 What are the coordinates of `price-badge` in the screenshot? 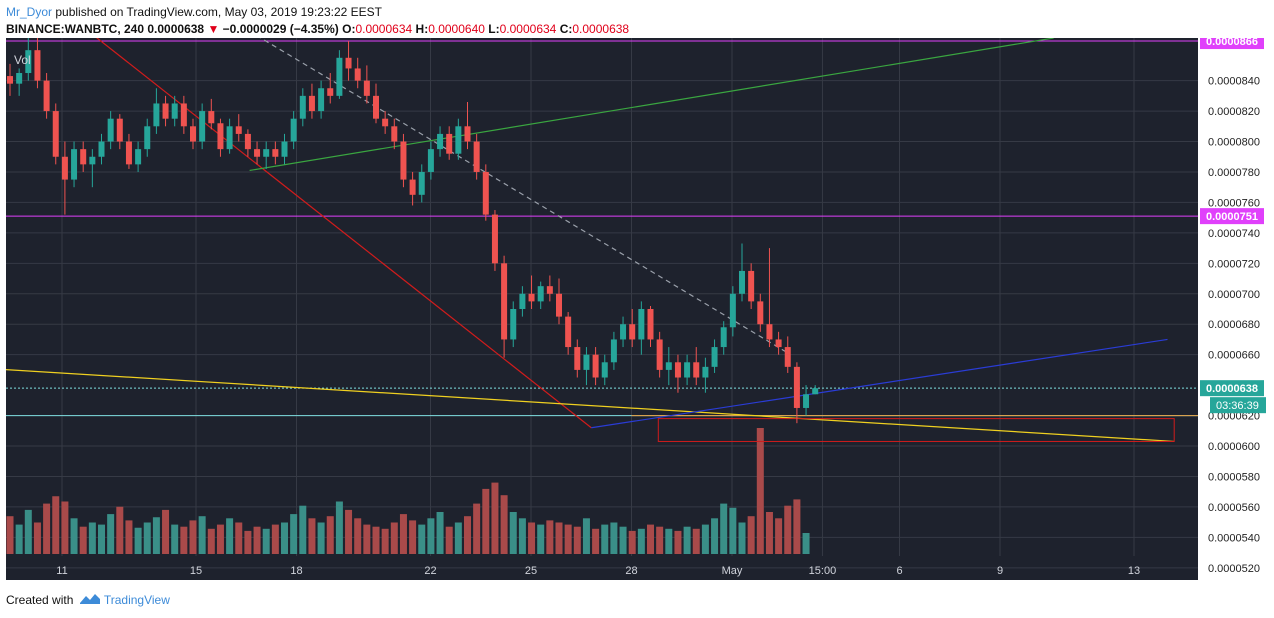 It's located at (1232, 216).